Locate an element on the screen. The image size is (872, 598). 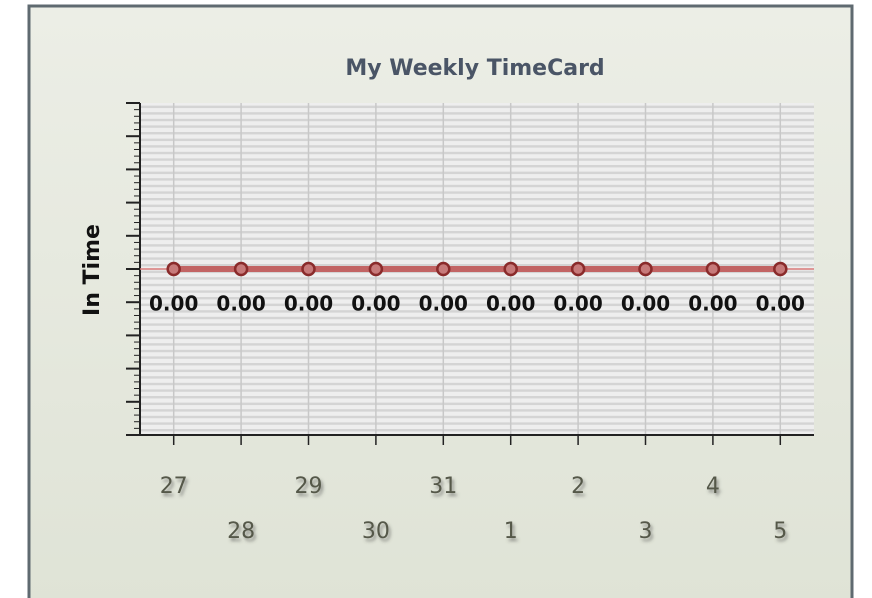
chart-title: My Weekly TimeCard is located at coordinates (474, 68).